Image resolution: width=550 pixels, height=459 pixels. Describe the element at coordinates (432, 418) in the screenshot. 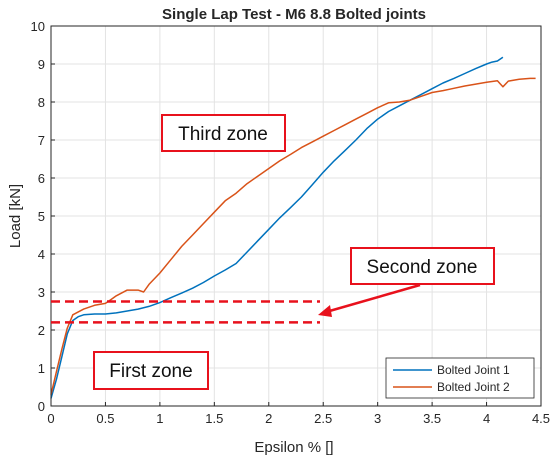

I see `x-tick-label: 3.5` at that location.